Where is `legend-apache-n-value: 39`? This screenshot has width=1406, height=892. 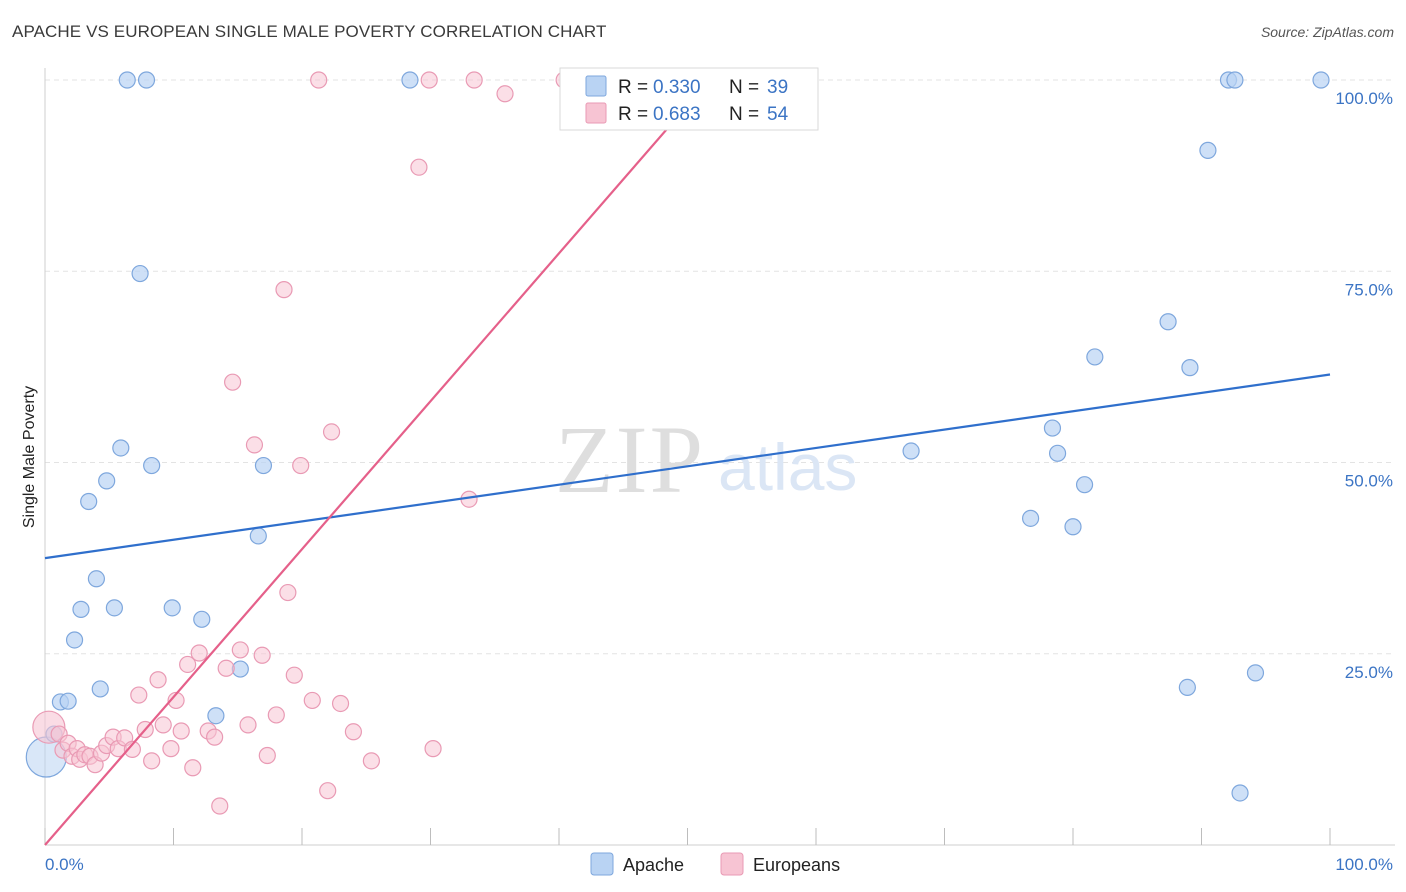
legend-apache-n-value: 39 is located at coordinates (777, 87).